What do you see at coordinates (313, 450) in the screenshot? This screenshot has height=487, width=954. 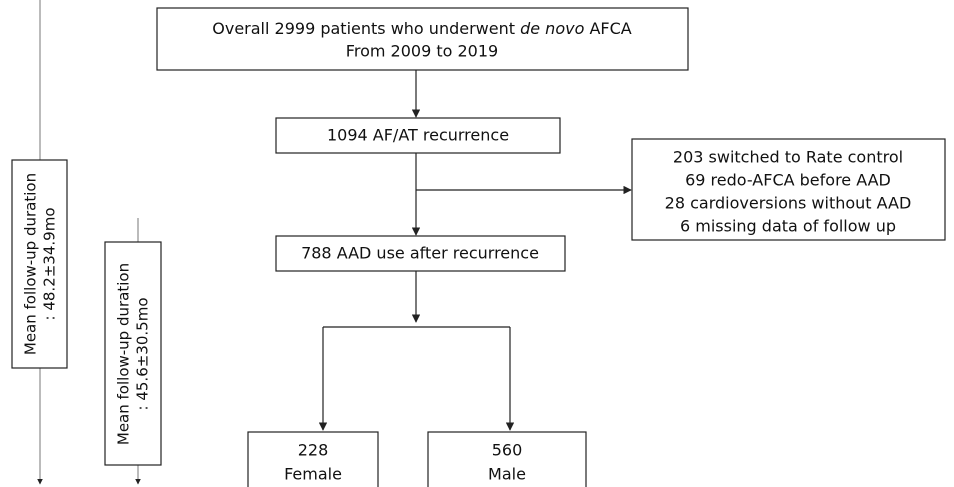 I see `female-count: 228` at bounding box center [313, 450].